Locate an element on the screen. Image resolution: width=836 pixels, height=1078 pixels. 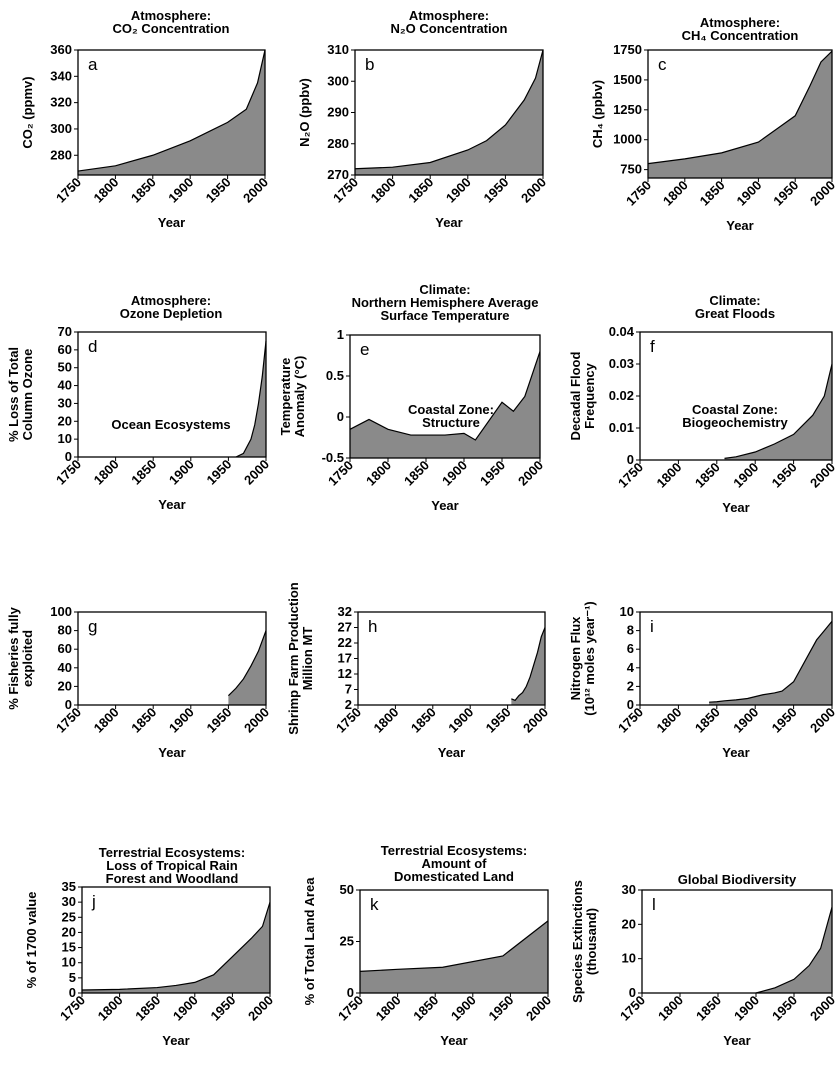
panel-e-area is located at coordinates (445, 404).